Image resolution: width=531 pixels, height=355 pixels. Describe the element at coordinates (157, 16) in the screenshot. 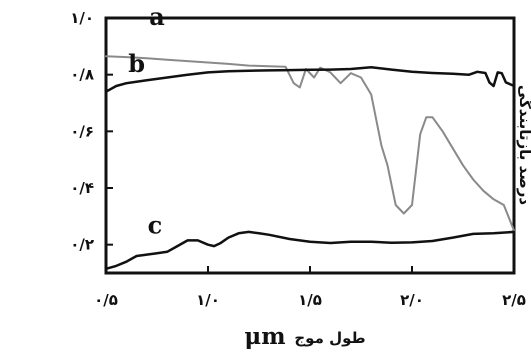

I see `series-a-label: a` at that location.